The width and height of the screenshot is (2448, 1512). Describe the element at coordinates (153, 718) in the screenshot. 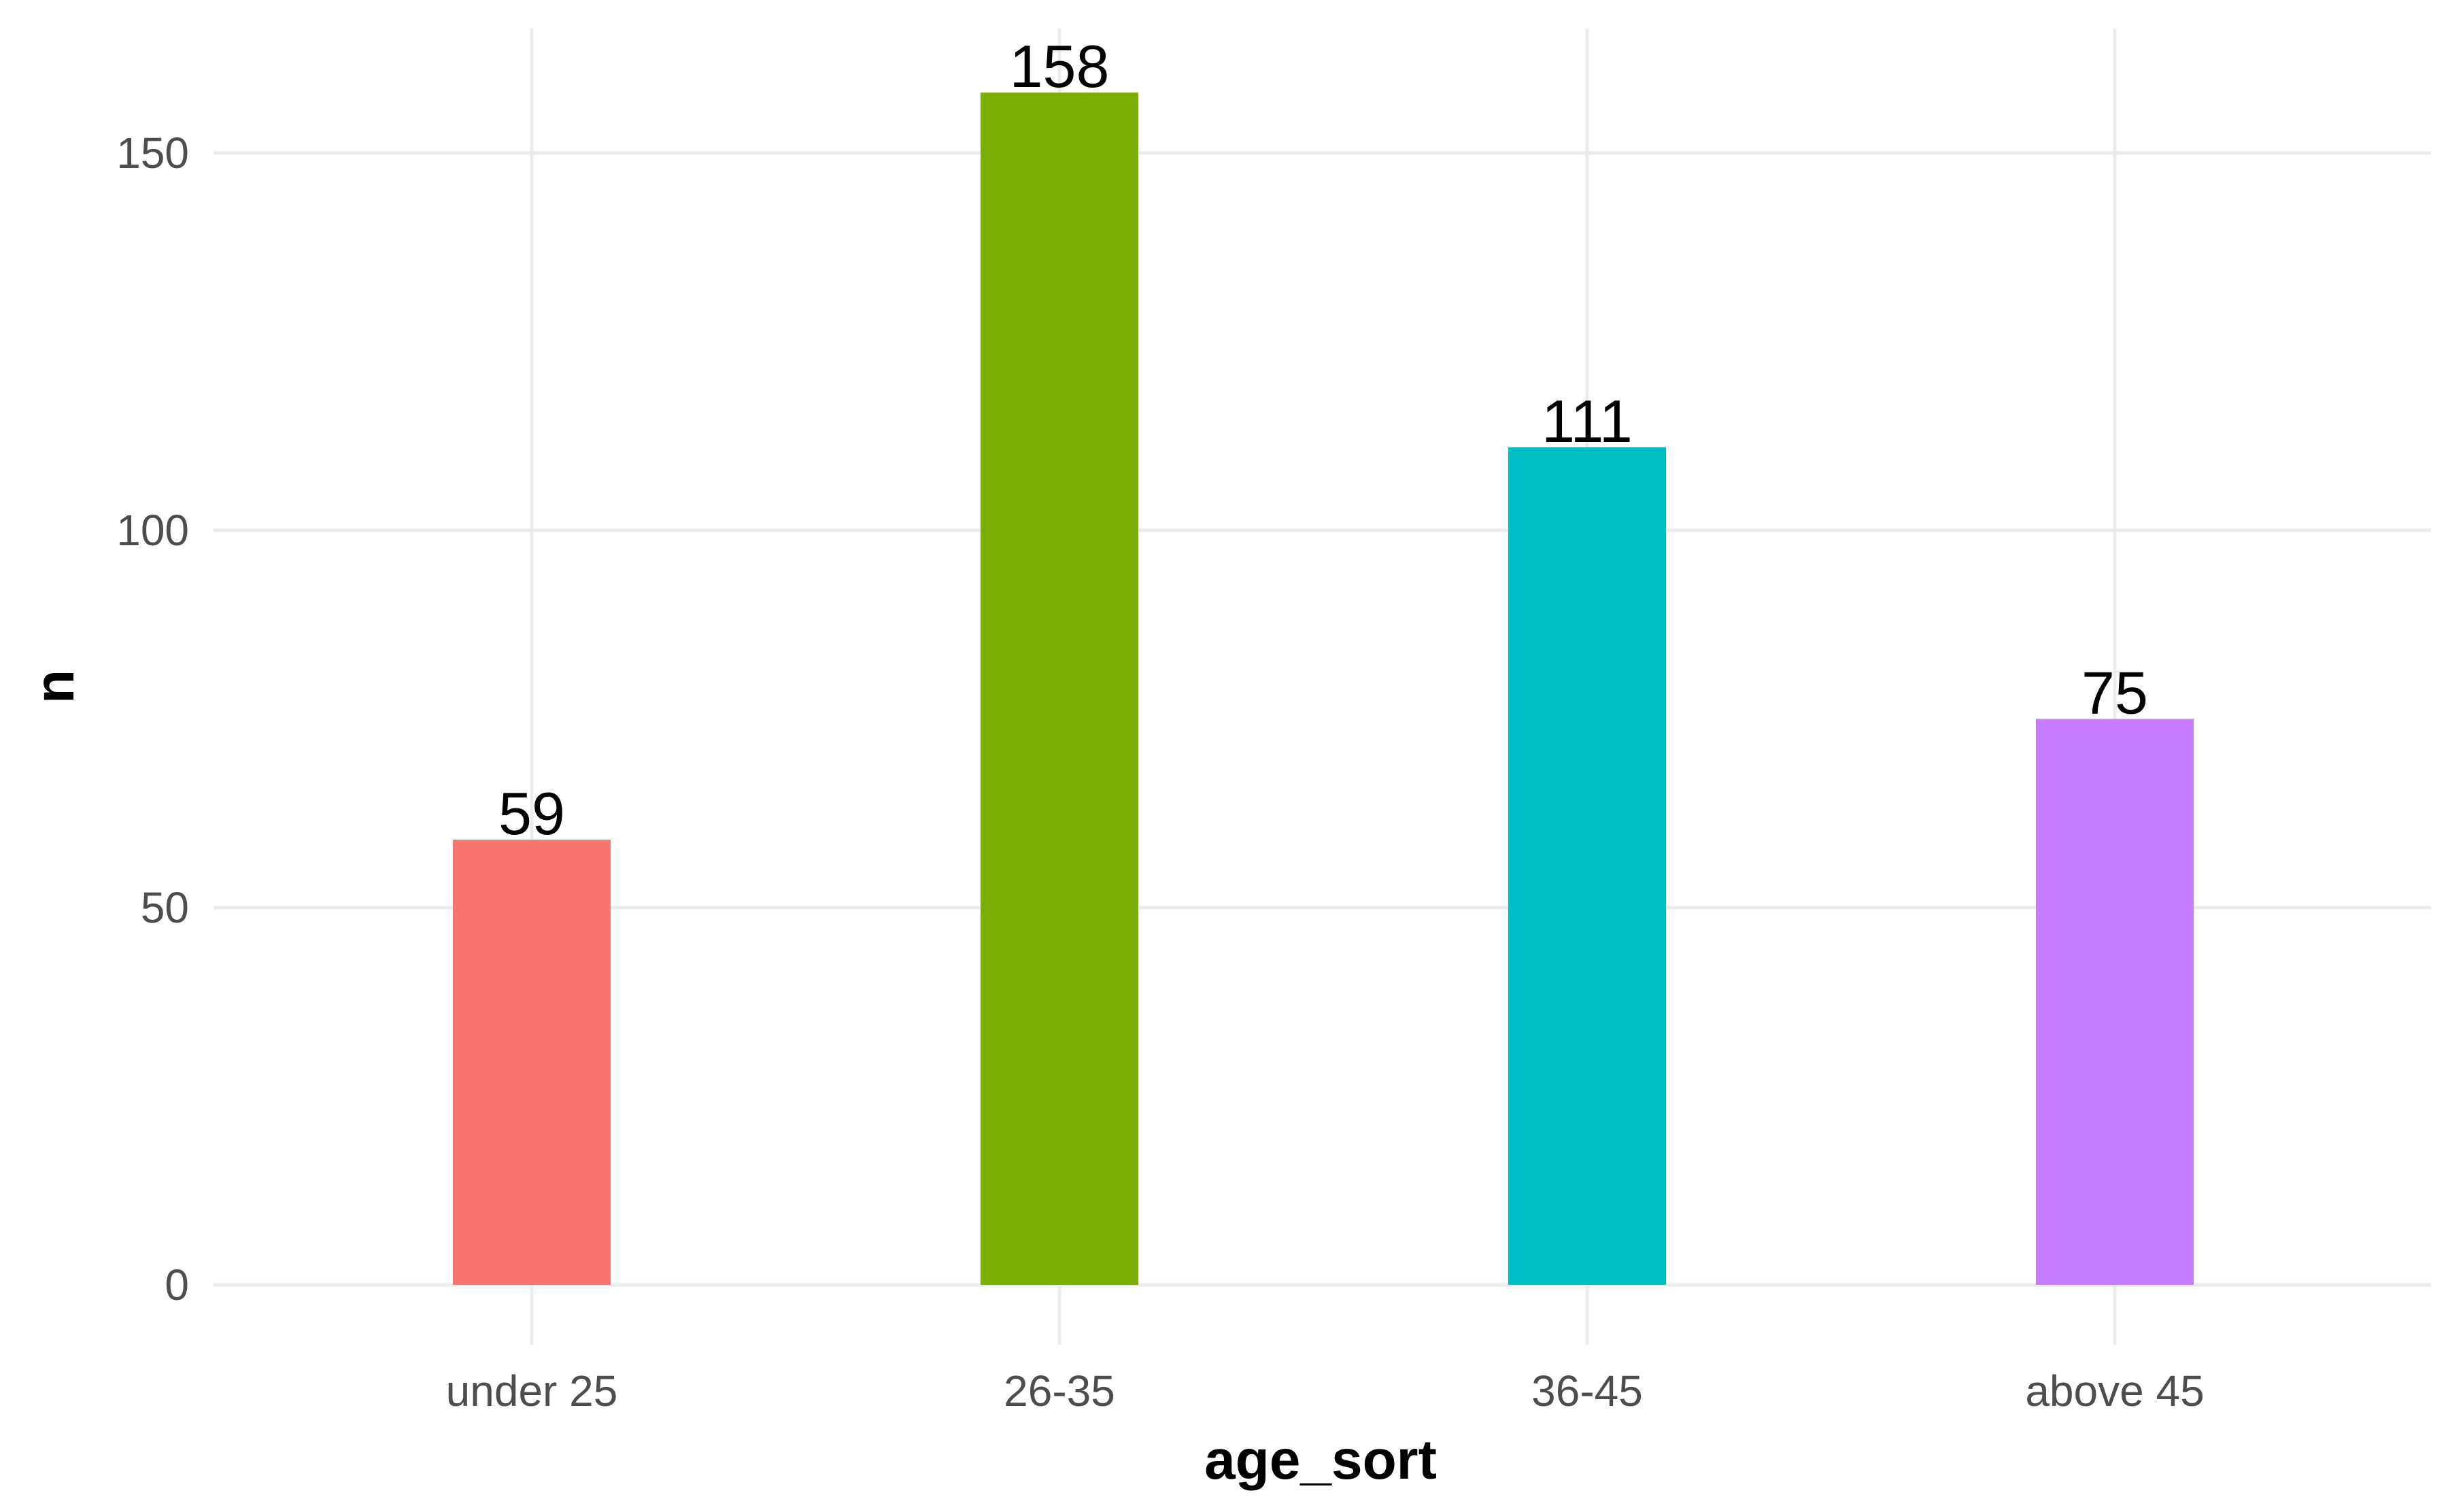

I see `y-axis-ticks: 0 50 100 150` at that location.